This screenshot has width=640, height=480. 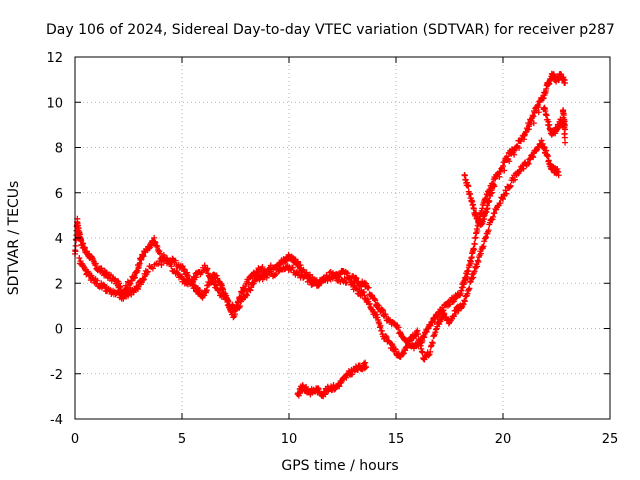 What do you see at coordinates (515, 166) in the screenshot?
I see `series-upper-branch` at bounding box center [515, 166].